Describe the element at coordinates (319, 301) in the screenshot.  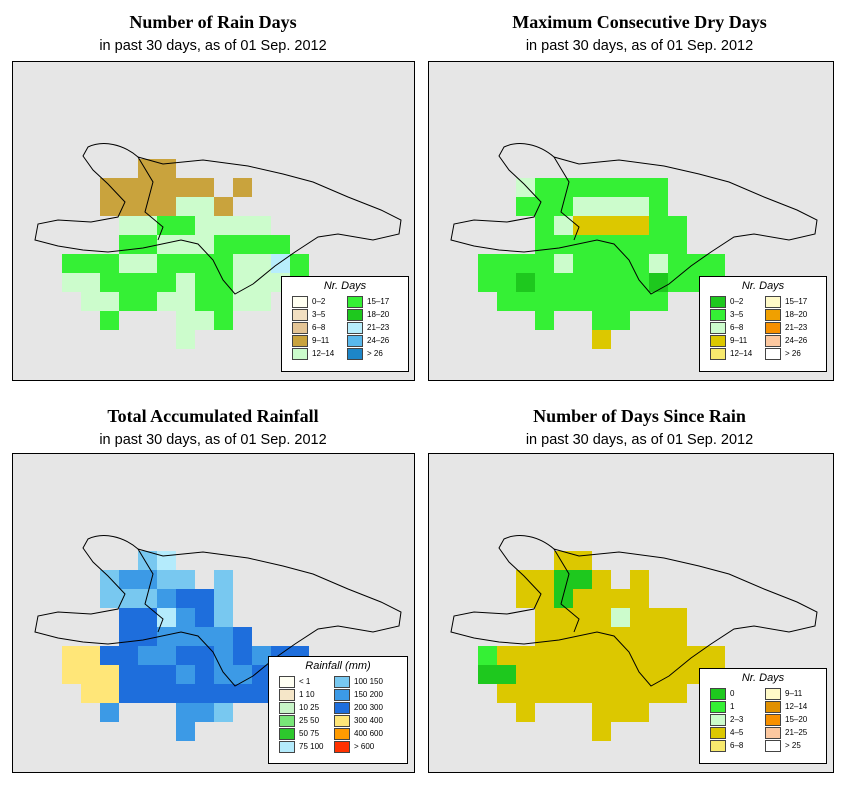
I see `legend-label: 0–2` at that location.